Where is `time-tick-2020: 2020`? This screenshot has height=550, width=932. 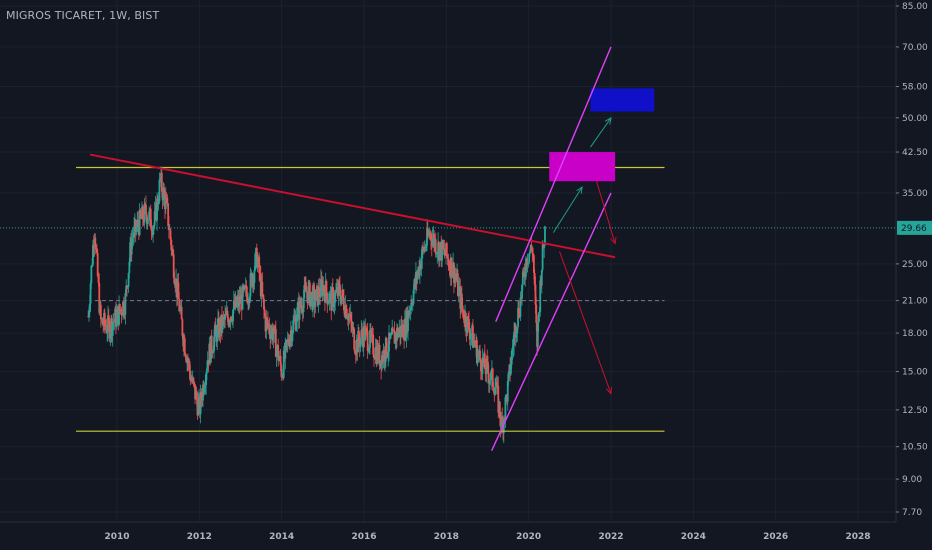 time-tick-2020: 2020 is located at coordinates (528, 537).